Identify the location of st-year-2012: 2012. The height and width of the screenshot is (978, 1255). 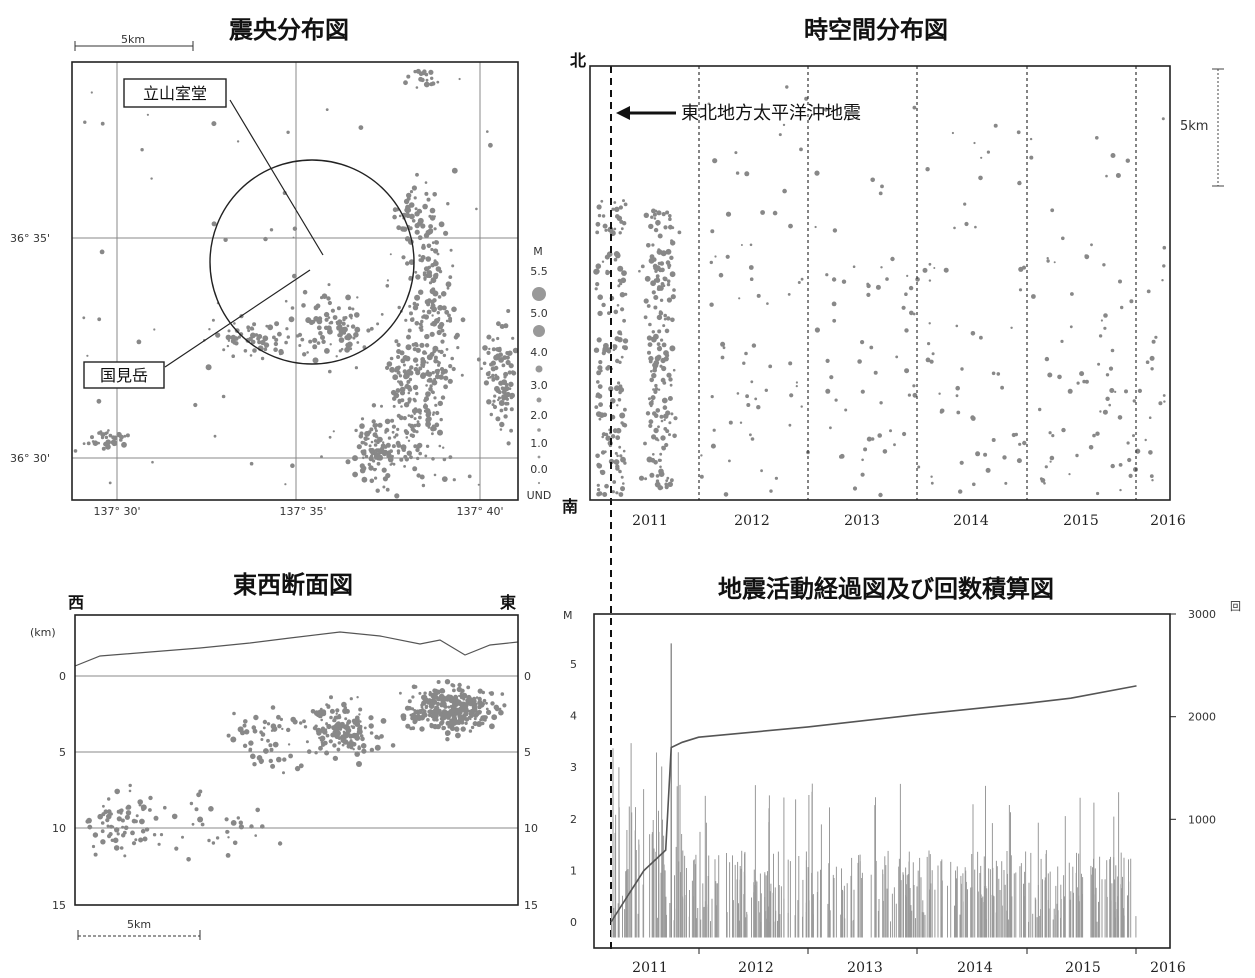
(752, 521).